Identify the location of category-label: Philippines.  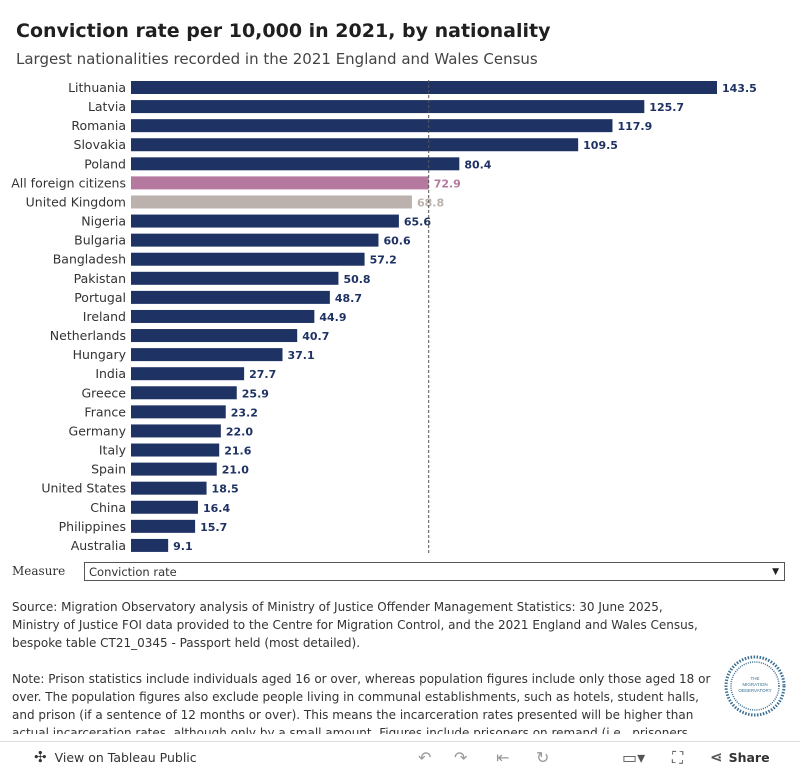
(92, 526).